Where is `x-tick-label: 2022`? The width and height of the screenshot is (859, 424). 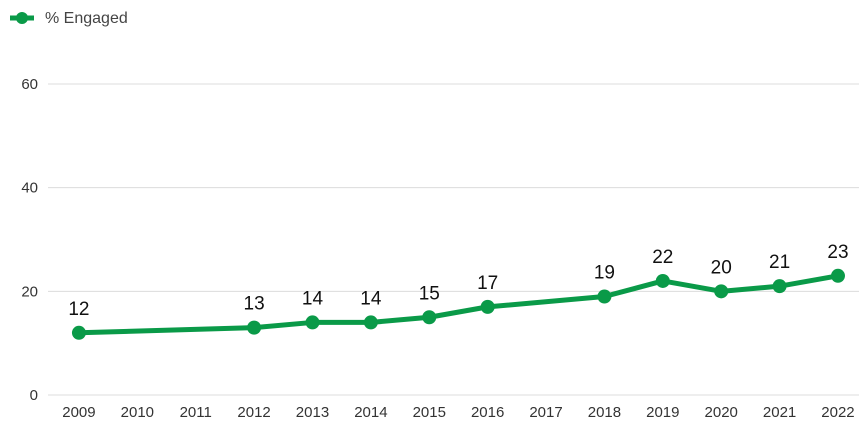 x-tick-label: 2022 is located at coordinates (837, 412).